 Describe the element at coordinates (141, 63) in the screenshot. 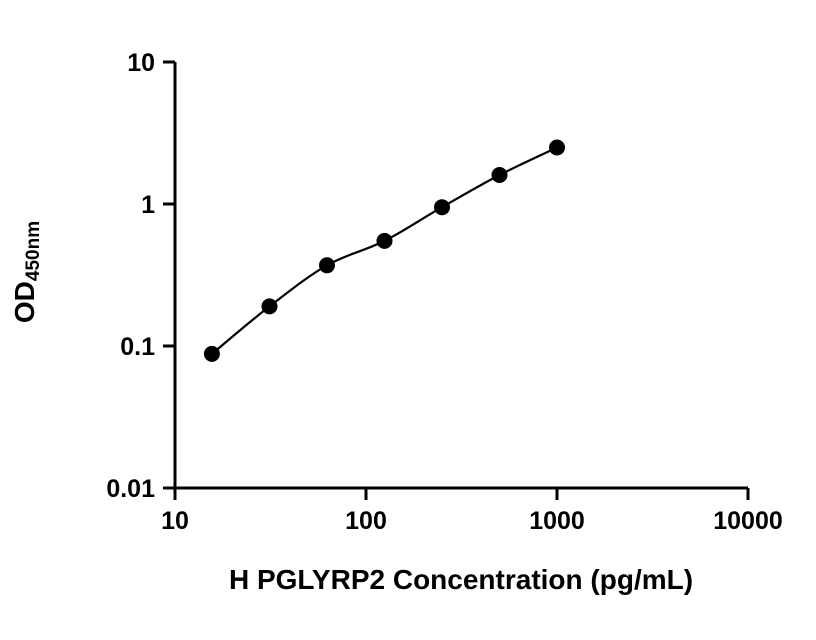

I see `y-tick-label: 10` at that location.